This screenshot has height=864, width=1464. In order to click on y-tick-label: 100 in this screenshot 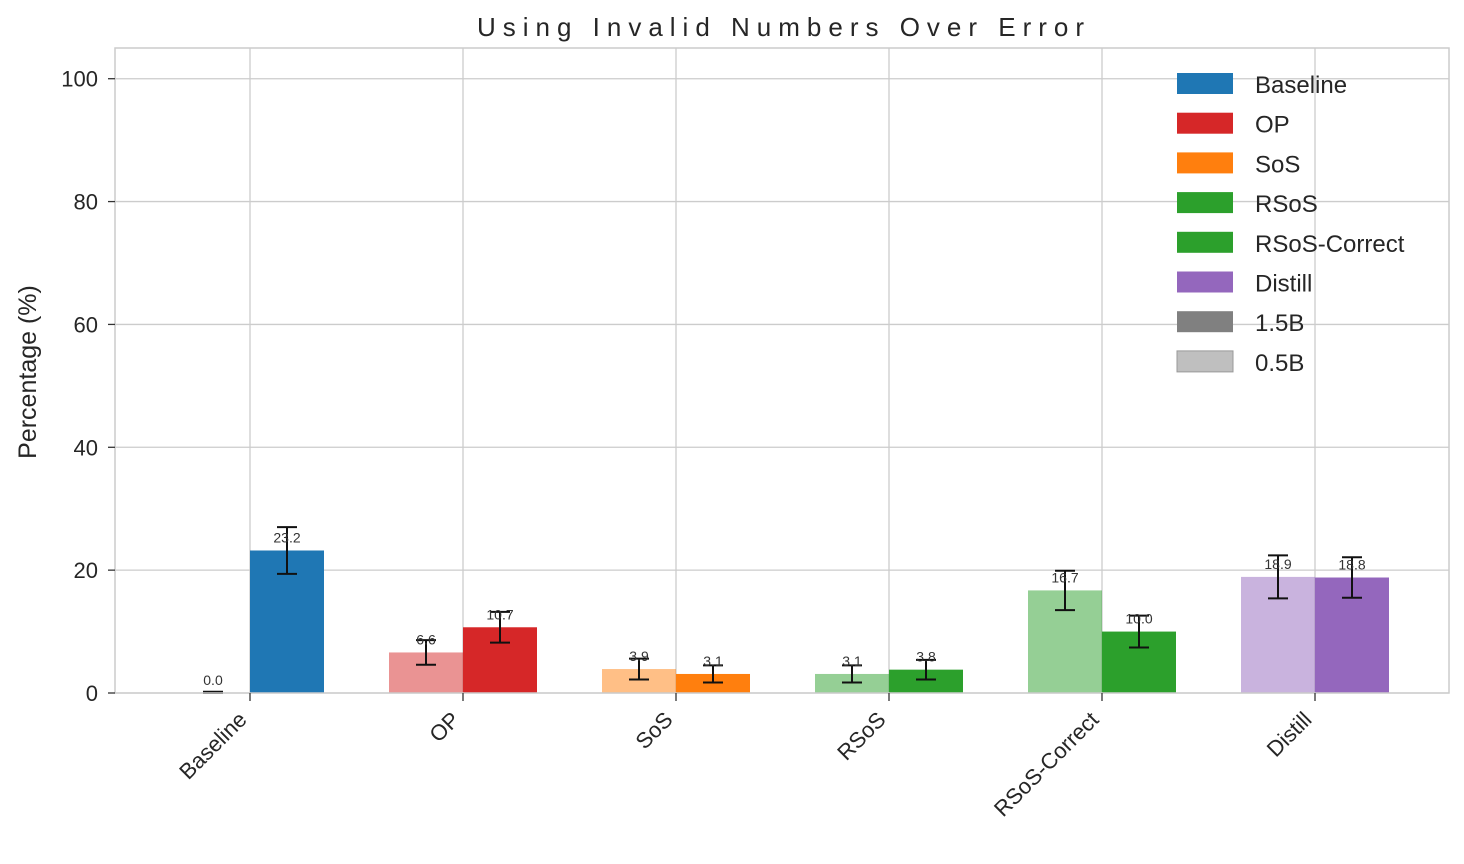, I will do `click(79, 79)`.